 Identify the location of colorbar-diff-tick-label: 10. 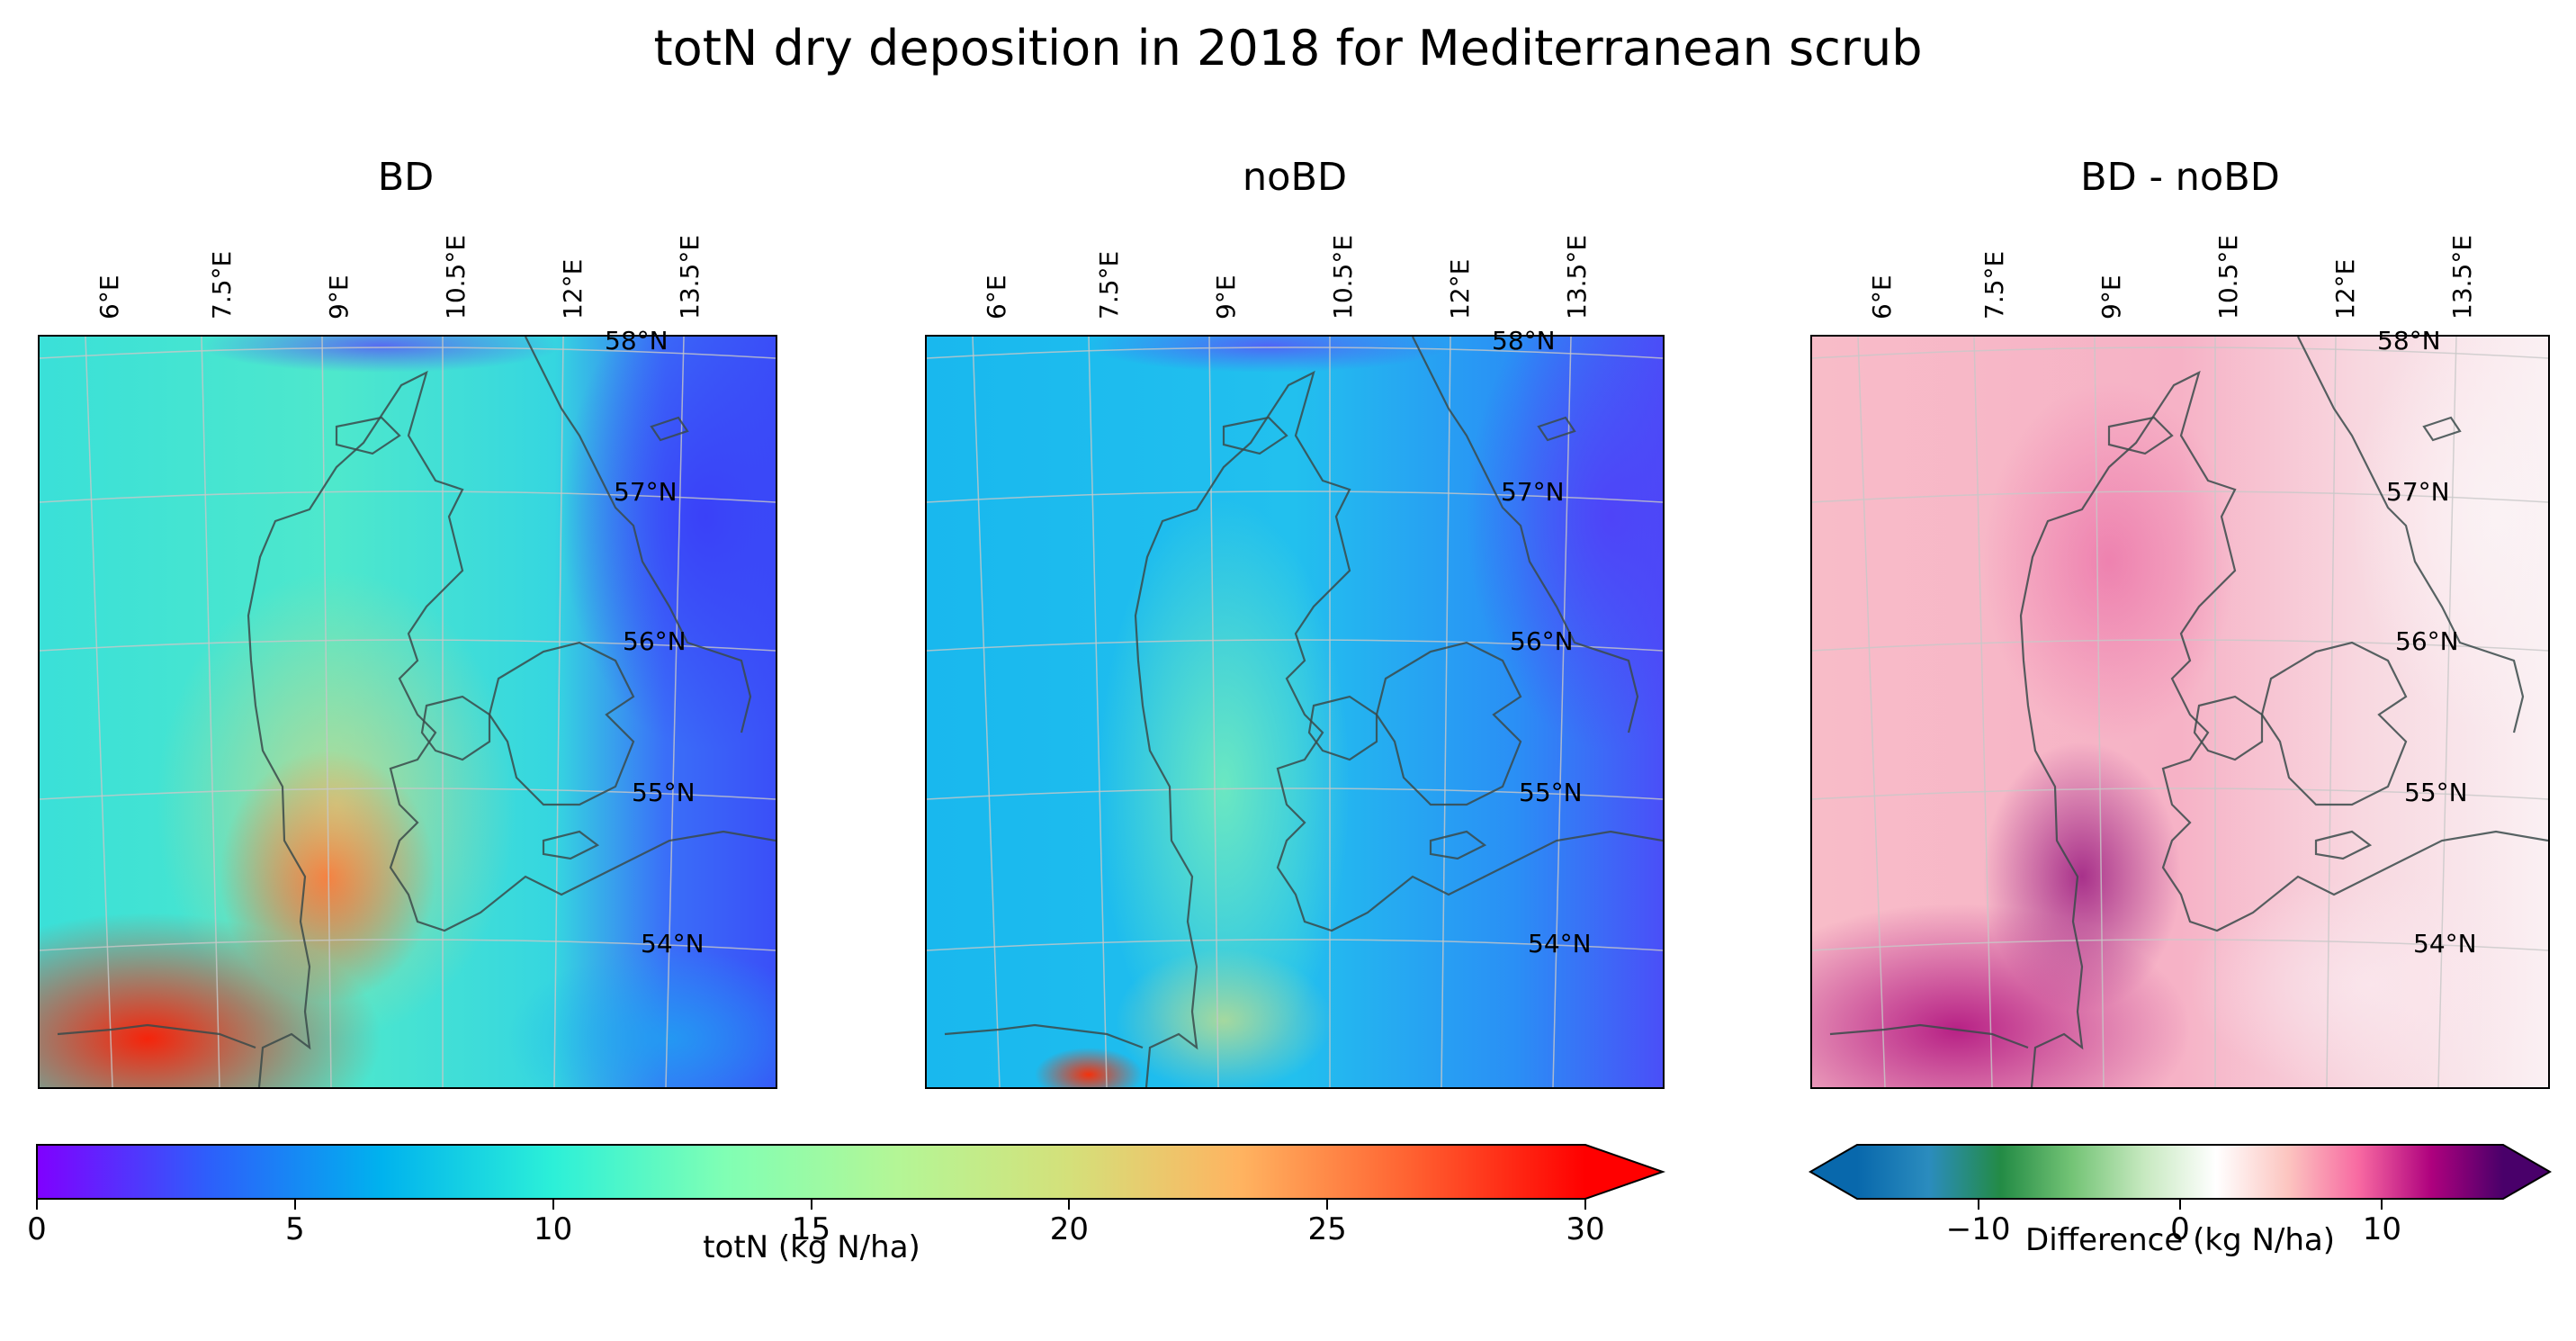
(2382, 1229).